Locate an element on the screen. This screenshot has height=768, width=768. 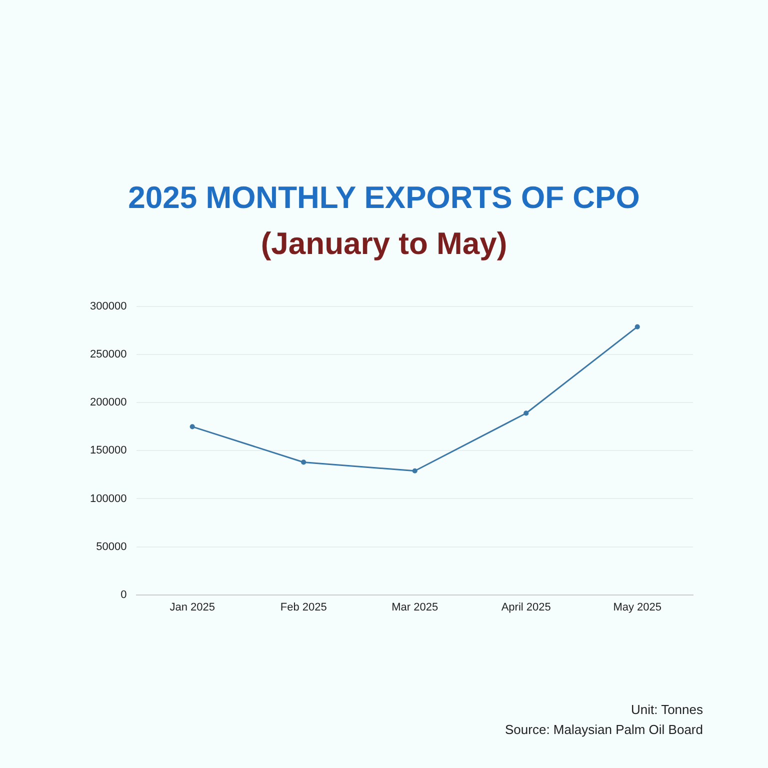
source-note: Source: Malaysian Palm Oil Board is located at coordinates (604, 730).